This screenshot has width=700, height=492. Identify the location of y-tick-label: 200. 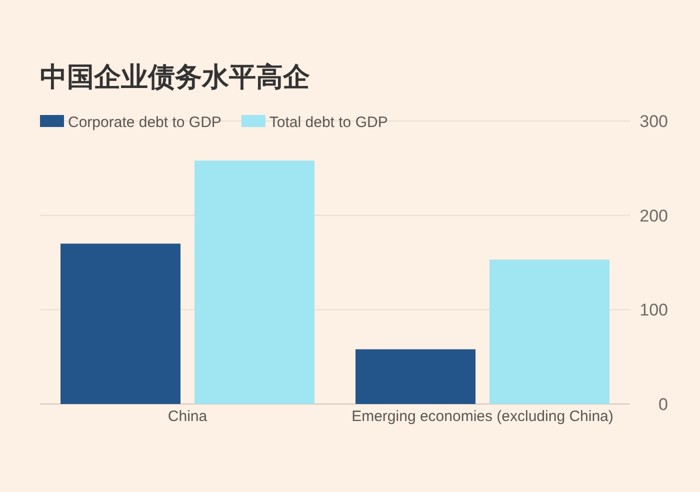
(654, 216).